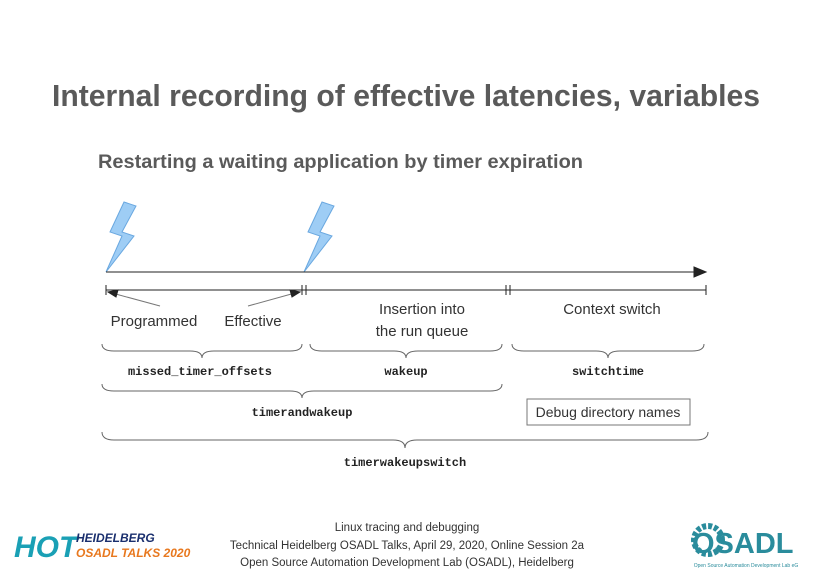 Image resolution: width=814 pixels, height=576 pixels. I want to click on event-label: Insertion into, so click(422, 309).